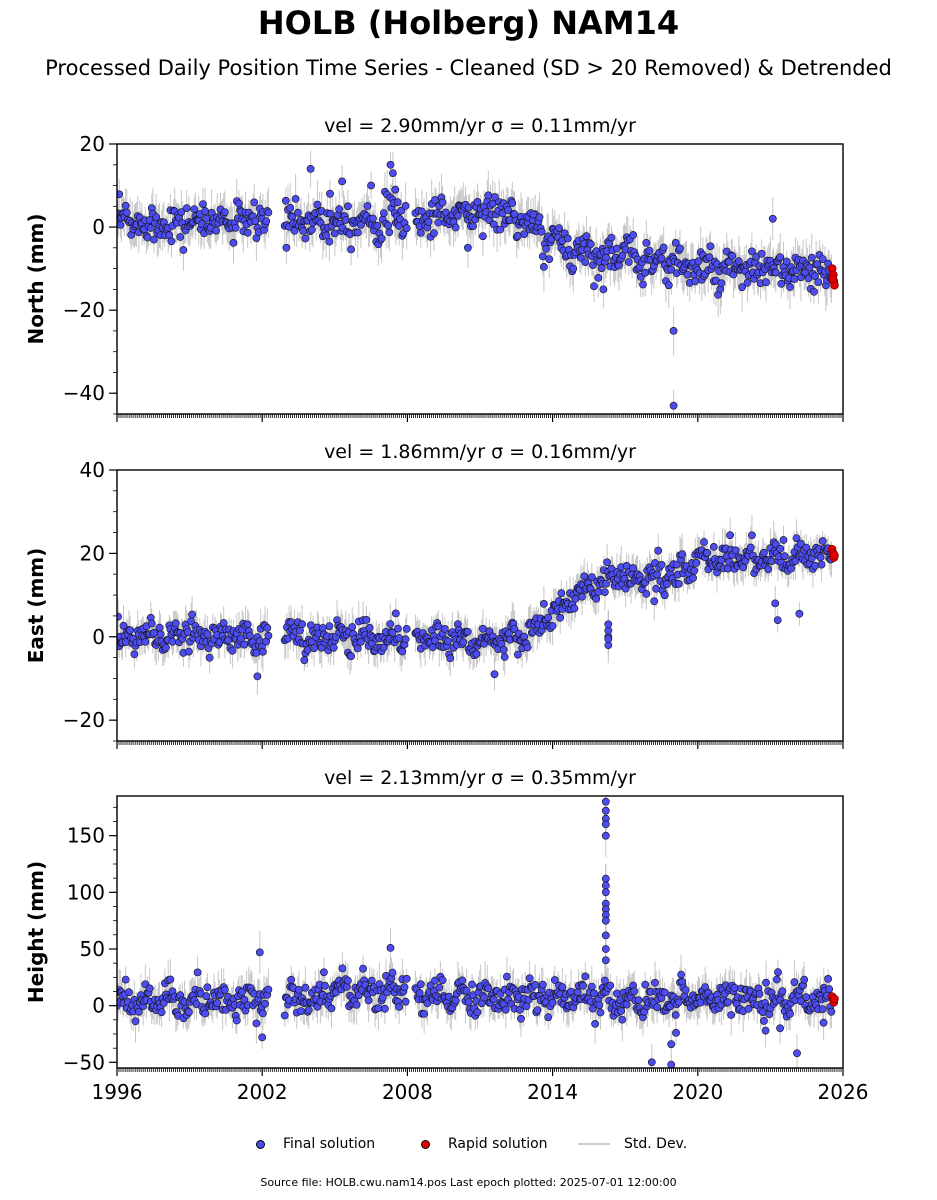  What do you see at coordinates (92, 553) in the screenshot?
I see `y-tick-label: 20` at bounding box center [92, 553].